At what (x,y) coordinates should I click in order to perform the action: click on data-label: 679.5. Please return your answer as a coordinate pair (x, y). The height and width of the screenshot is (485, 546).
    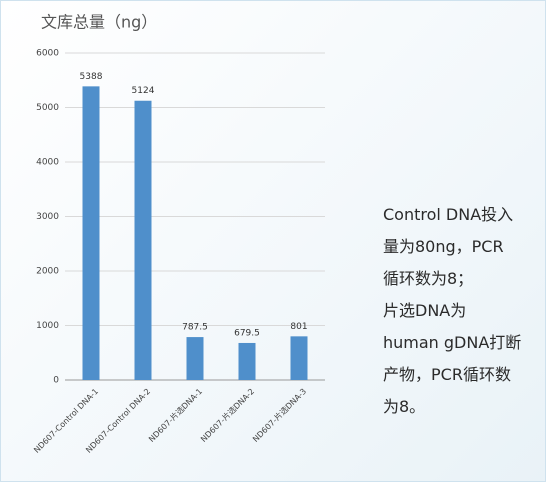
    Looking at the image, I should click on (247, 333).